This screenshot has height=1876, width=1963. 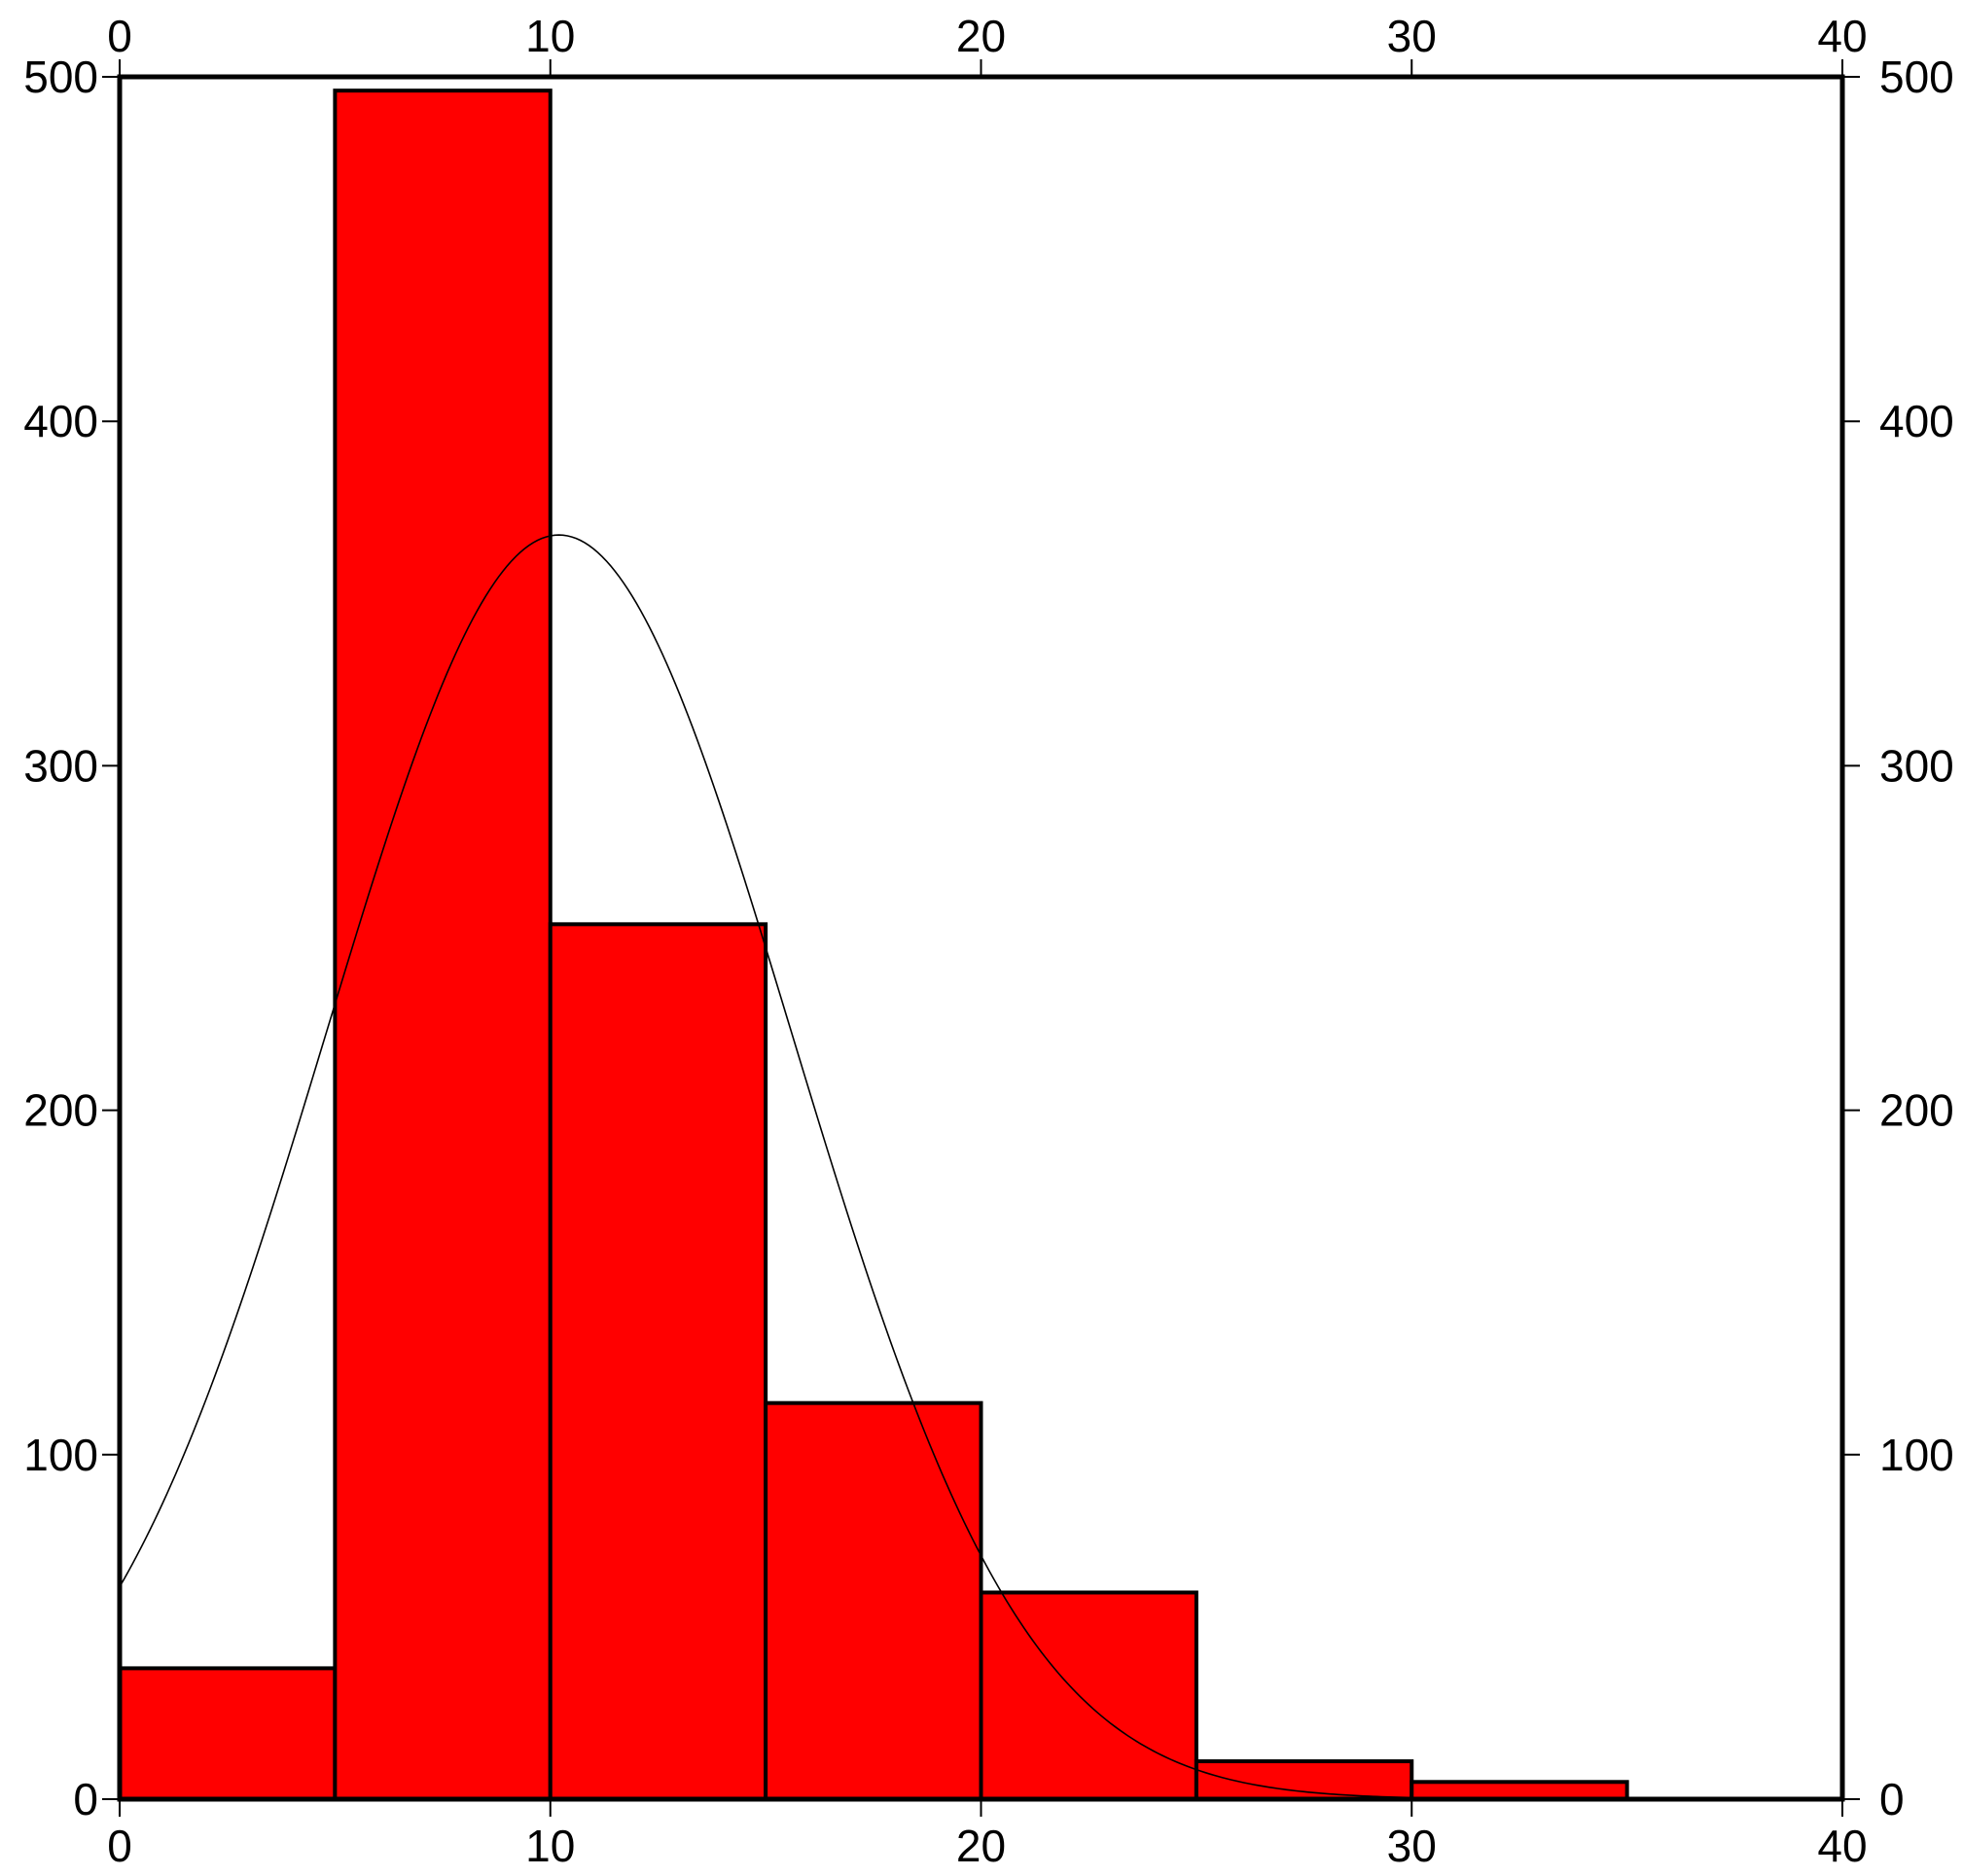 I want to click on y-tick-label-right-5: 500, so click(x=1916, y=77).